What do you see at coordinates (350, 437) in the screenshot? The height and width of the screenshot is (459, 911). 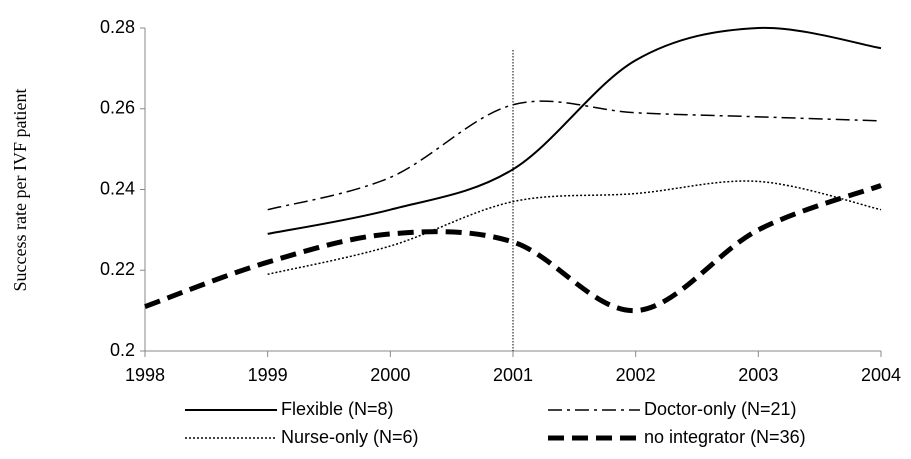 I see `legend-label: Nurse-only (N=6)` at bounding box center [350, 437].